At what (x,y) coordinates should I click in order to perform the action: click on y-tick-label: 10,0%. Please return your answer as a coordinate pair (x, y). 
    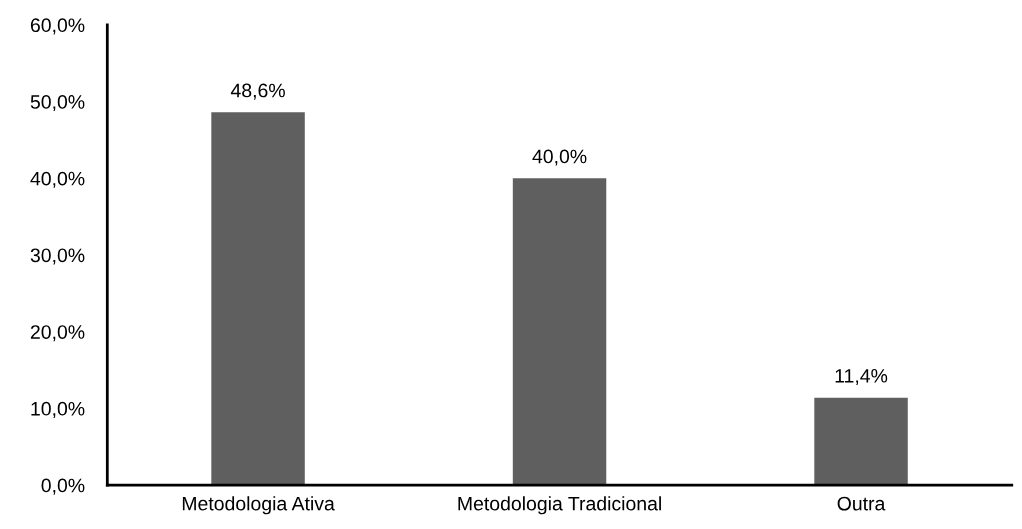
    Looking at the image, I should click on (58, 409).